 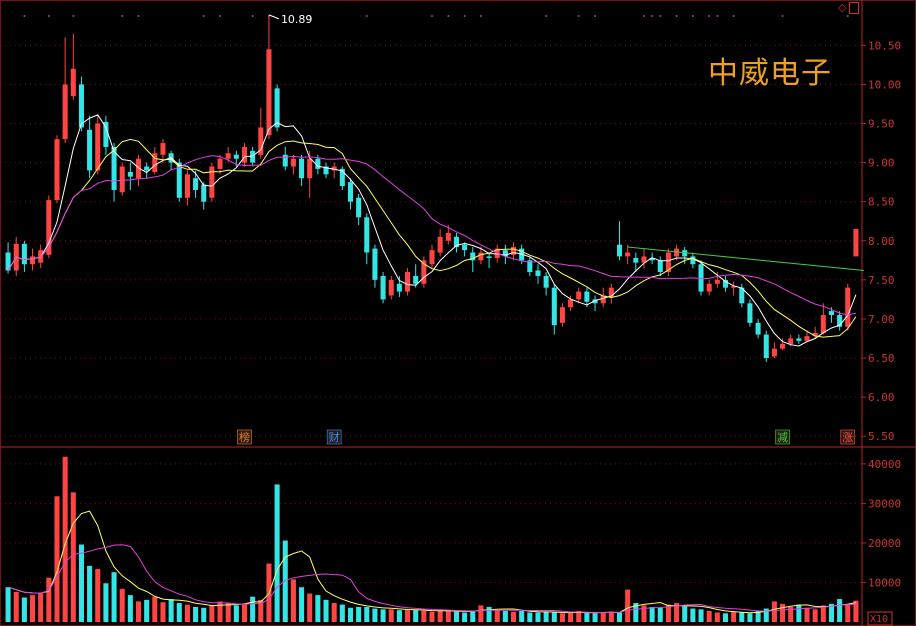 I want to click on event-marker-label: 财, so click(x=334, y=437).